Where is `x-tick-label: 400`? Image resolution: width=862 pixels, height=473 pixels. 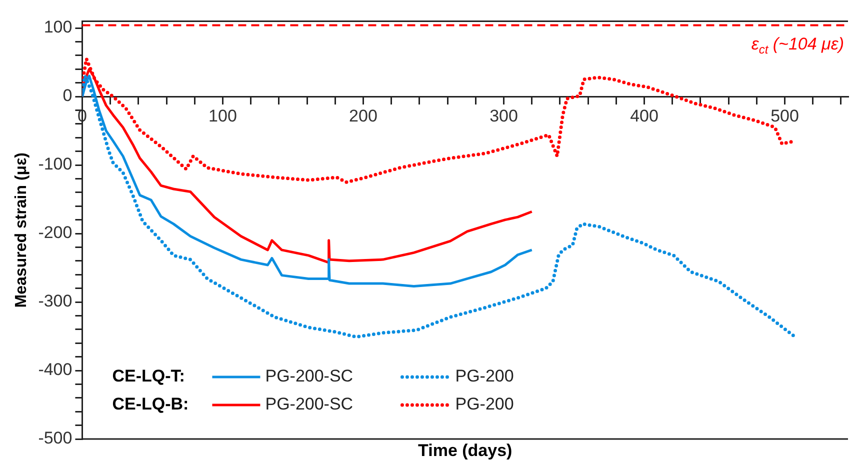 x-tick-label: 400 is located at coordinates (644, 116).